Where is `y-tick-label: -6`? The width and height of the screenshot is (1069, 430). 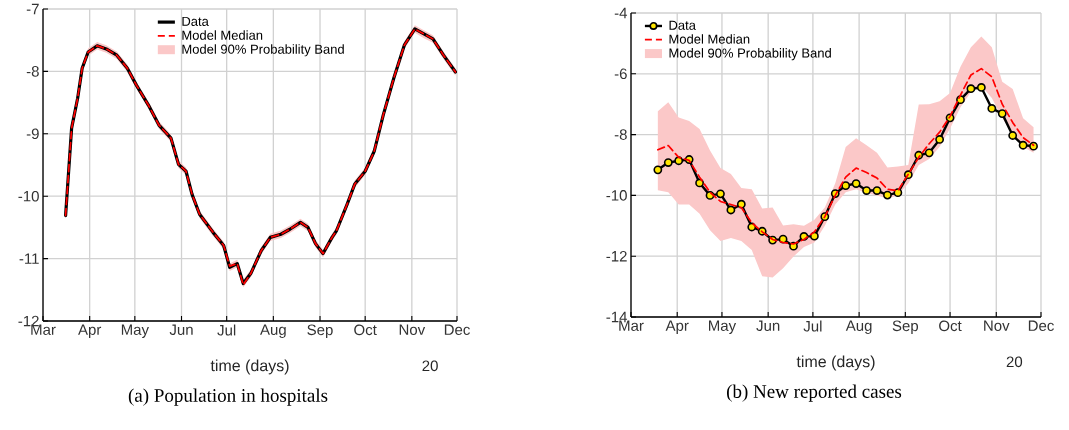 y-tick-label: -6 is located at coordinates (620, 74).